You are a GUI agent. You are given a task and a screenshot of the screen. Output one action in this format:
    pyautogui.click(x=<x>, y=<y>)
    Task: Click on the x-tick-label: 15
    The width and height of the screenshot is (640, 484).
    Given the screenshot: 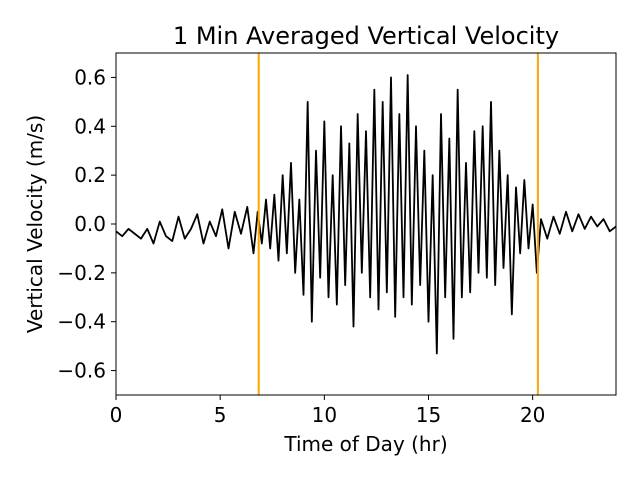 What is the action you would take?
    pyautogui.click(x=428, y=415)
    